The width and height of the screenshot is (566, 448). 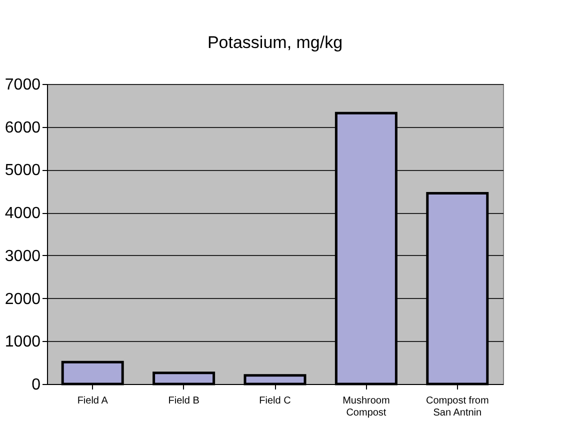 What do you see at coordinates (22, 171) in the screenshot?
I see `y-tick-label: 5000` at bounding box center [22, 171].